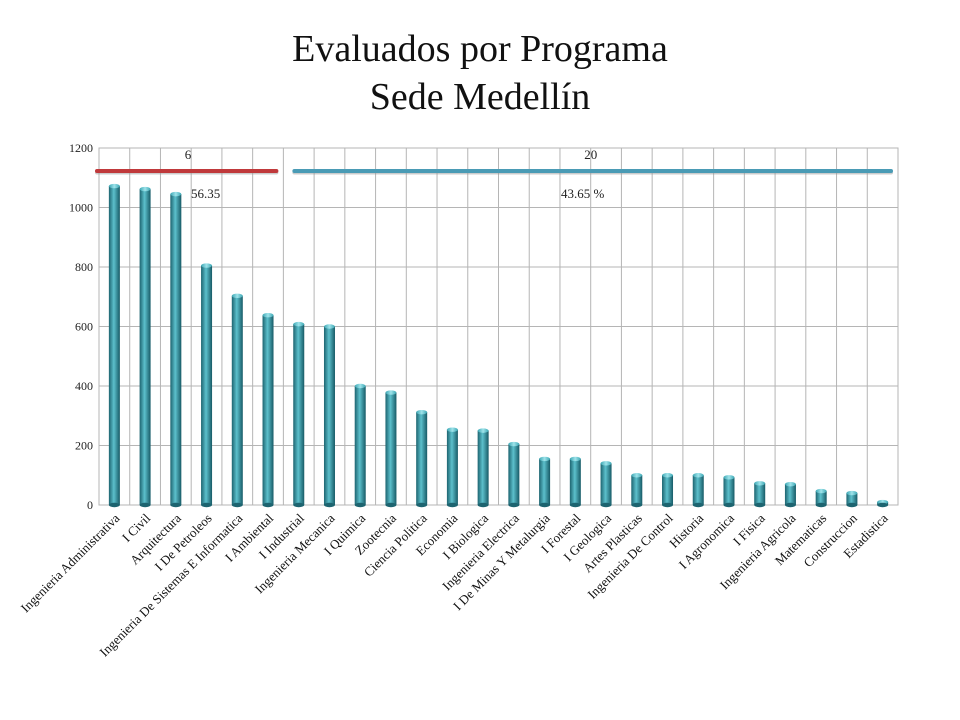  What do you see at coordinates (70, 562) in the screenshot?
I see `category-label: Ingenieria Administrativa` at bounding box center [70, 562].